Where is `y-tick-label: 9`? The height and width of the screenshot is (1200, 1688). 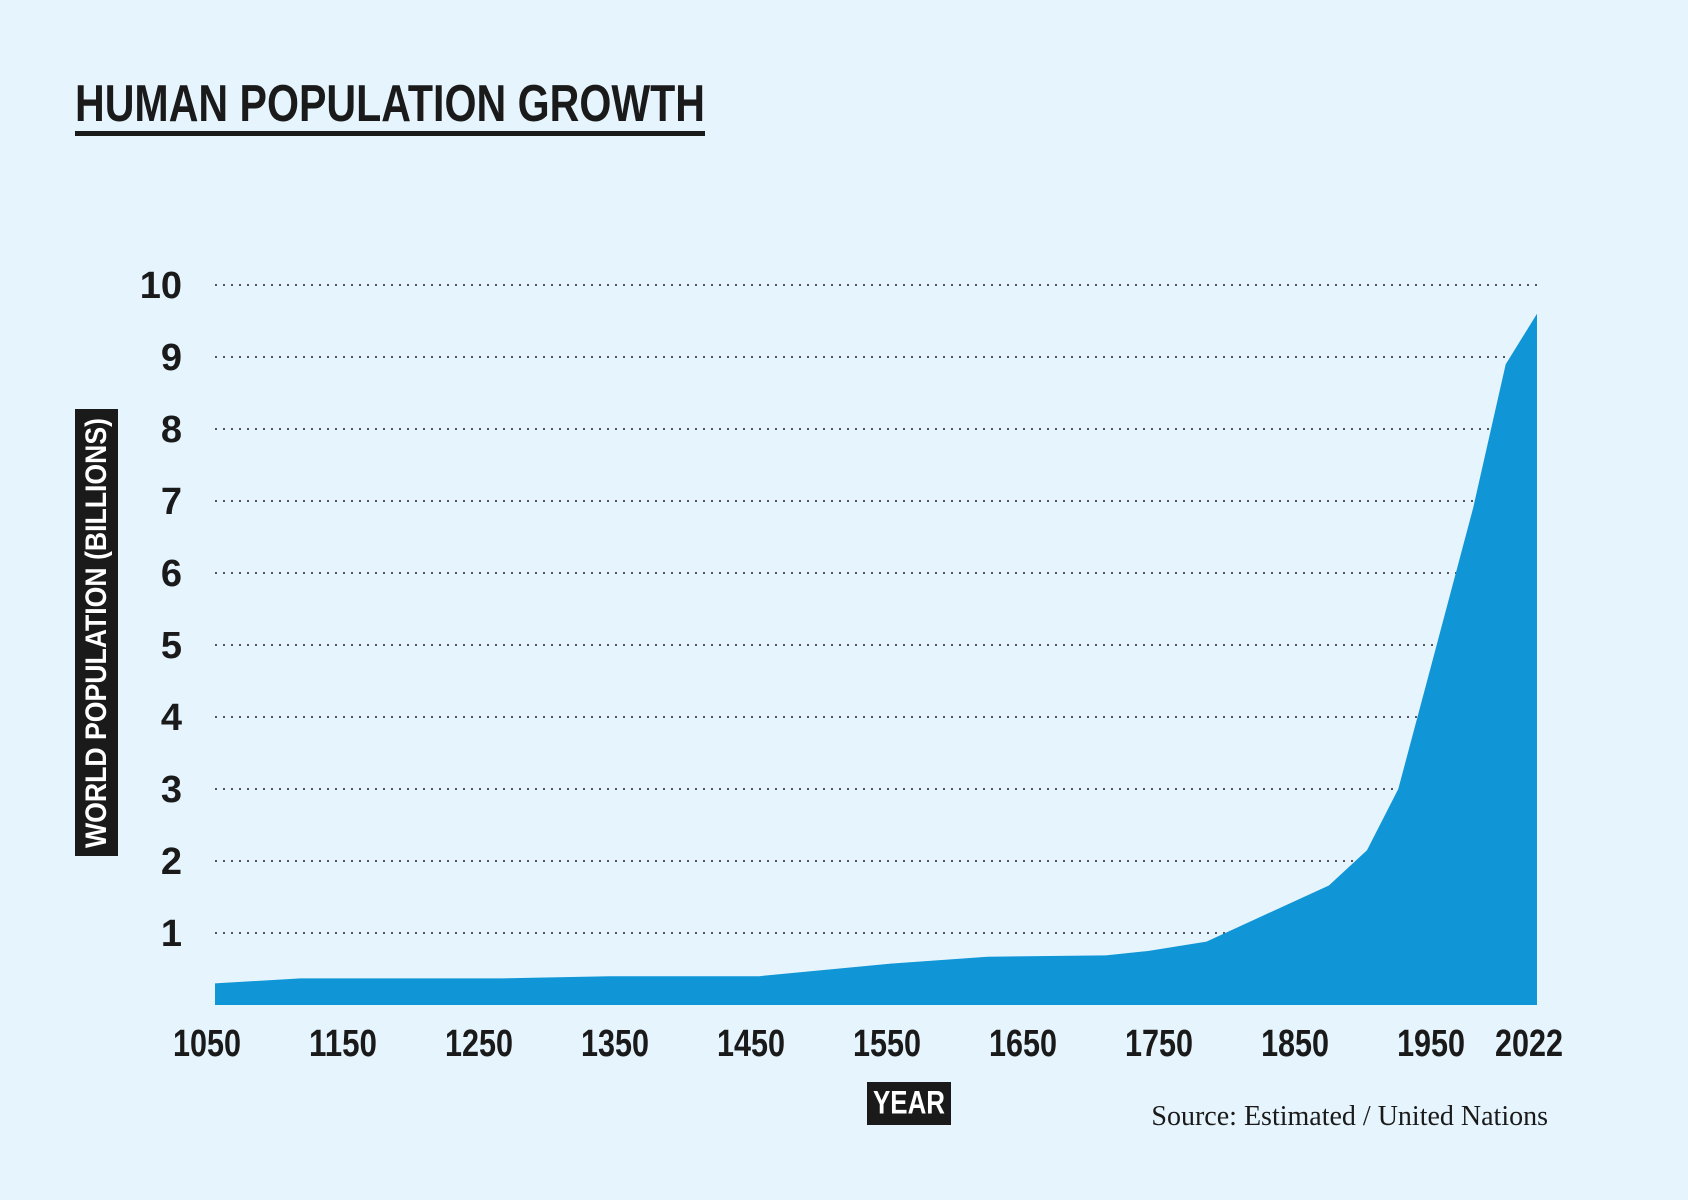
y-tick-label: 9 is located at coordinates (171, 358).